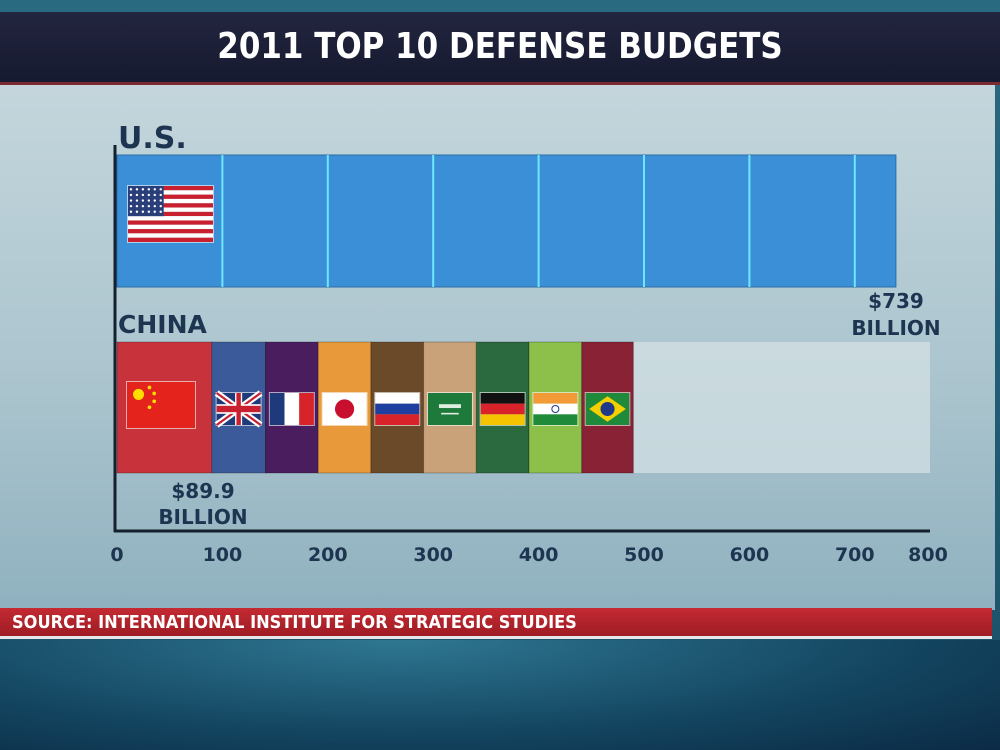 The height and width of the screenshot is (750, 1000). Describe the element at coordinates (607, 409) in the screenshot. I see `brazil-flag-icon` at that location.